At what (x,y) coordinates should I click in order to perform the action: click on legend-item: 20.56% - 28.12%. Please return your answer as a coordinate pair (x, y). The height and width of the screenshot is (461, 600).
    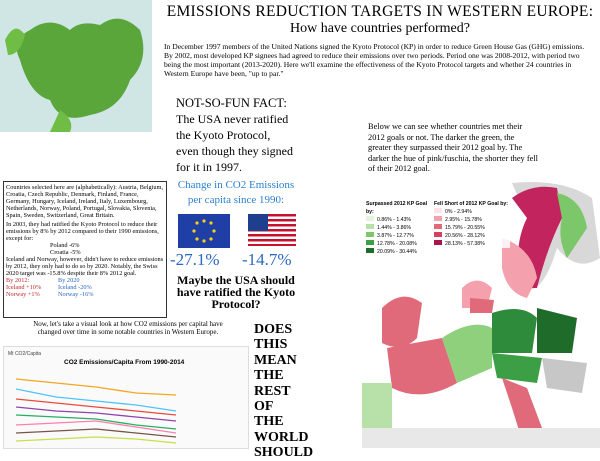
    Looking at the image, I should click on (472, 236).